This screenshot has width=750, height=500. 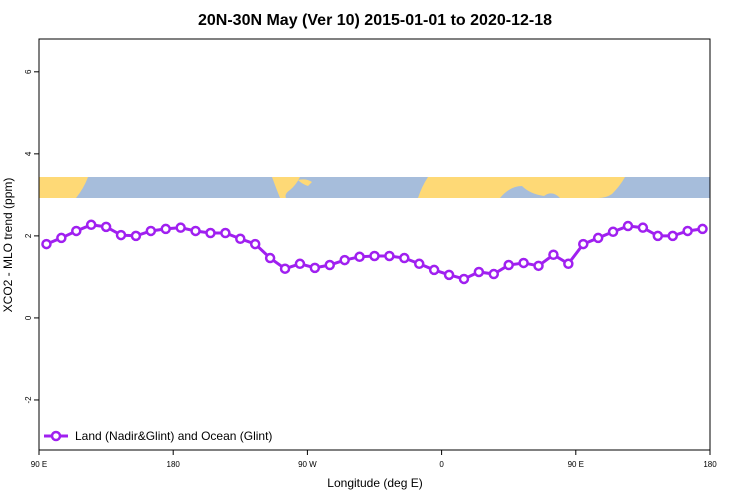 What do you see at coordinates (441, 464) in the screenshot?
I see `x-tick-label: 0` at bounding box center [441, 464].